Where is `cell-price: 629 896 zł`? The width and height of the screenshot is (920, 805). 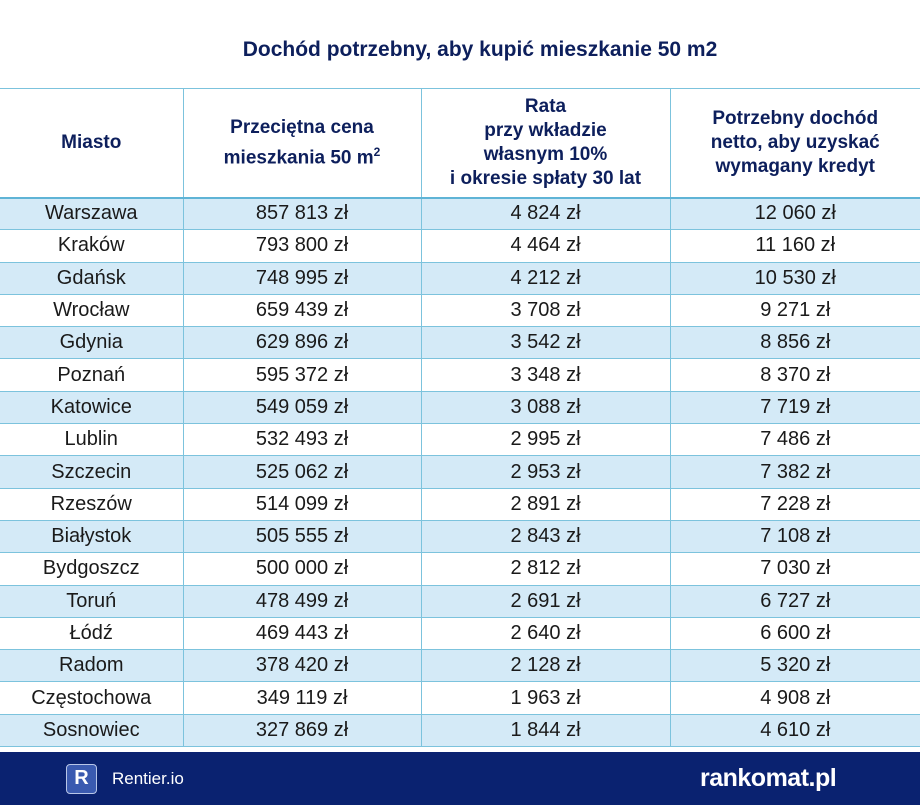
cell-price: 629 896 zł is located at coordinates (302, 343).